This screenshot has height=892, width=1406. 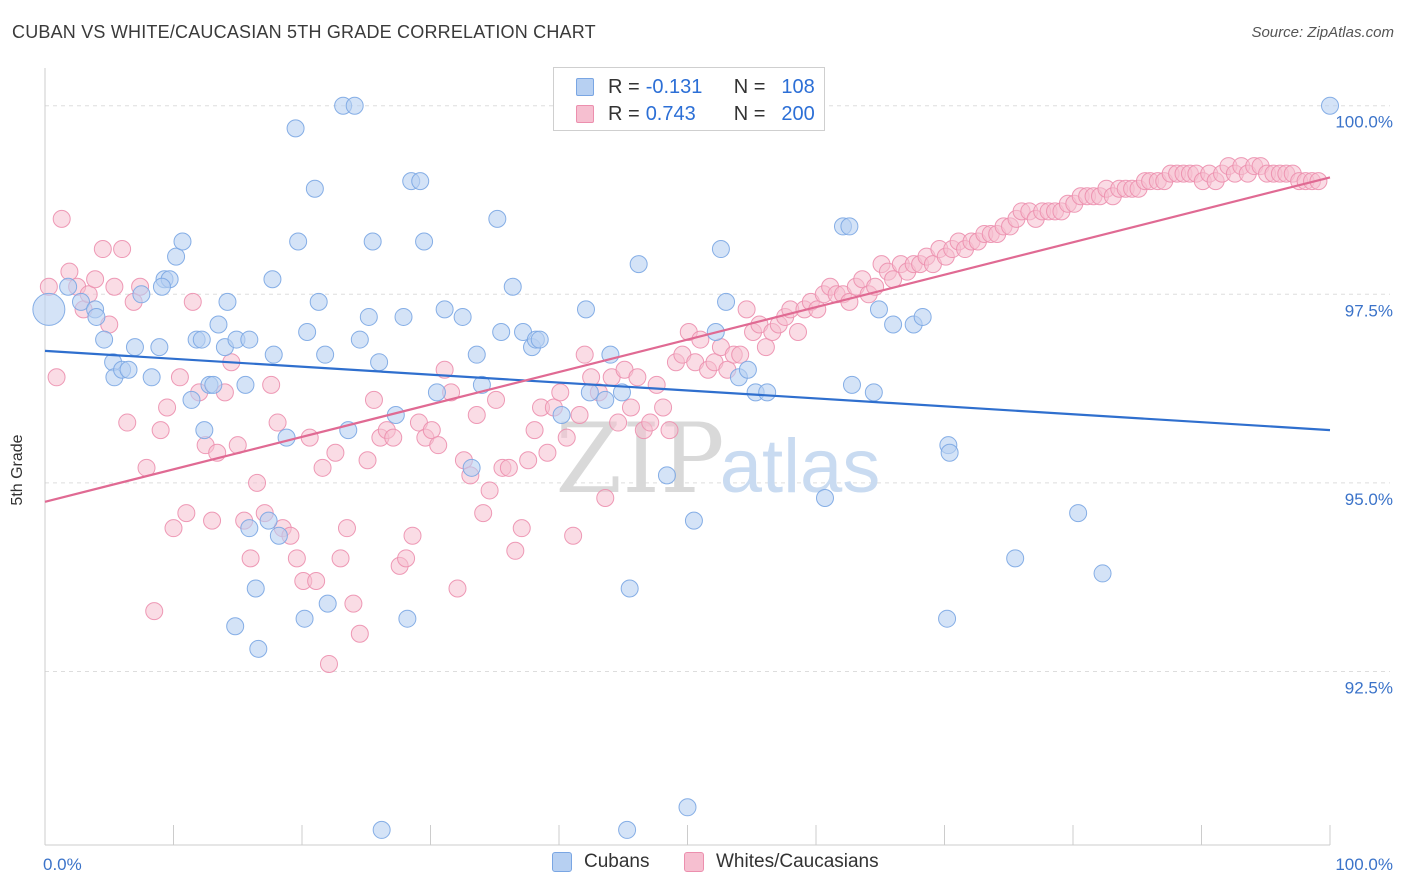 What do you see at coordinates (1369, 687) in the screenshot?
I see `y-tick-label: 92.5%` at bounding box center [1369, 687].